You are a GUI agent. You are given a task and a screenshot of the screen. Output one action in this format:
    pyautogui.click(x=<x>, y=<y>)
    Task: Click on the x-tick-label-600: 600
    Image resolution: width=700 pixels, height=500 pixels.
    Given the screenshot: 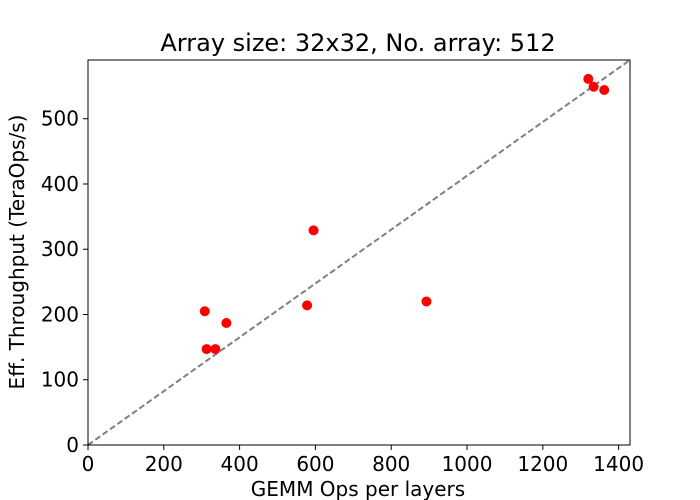 What is the action you would take?
    pyautogui.click(x=315, y=464)
    